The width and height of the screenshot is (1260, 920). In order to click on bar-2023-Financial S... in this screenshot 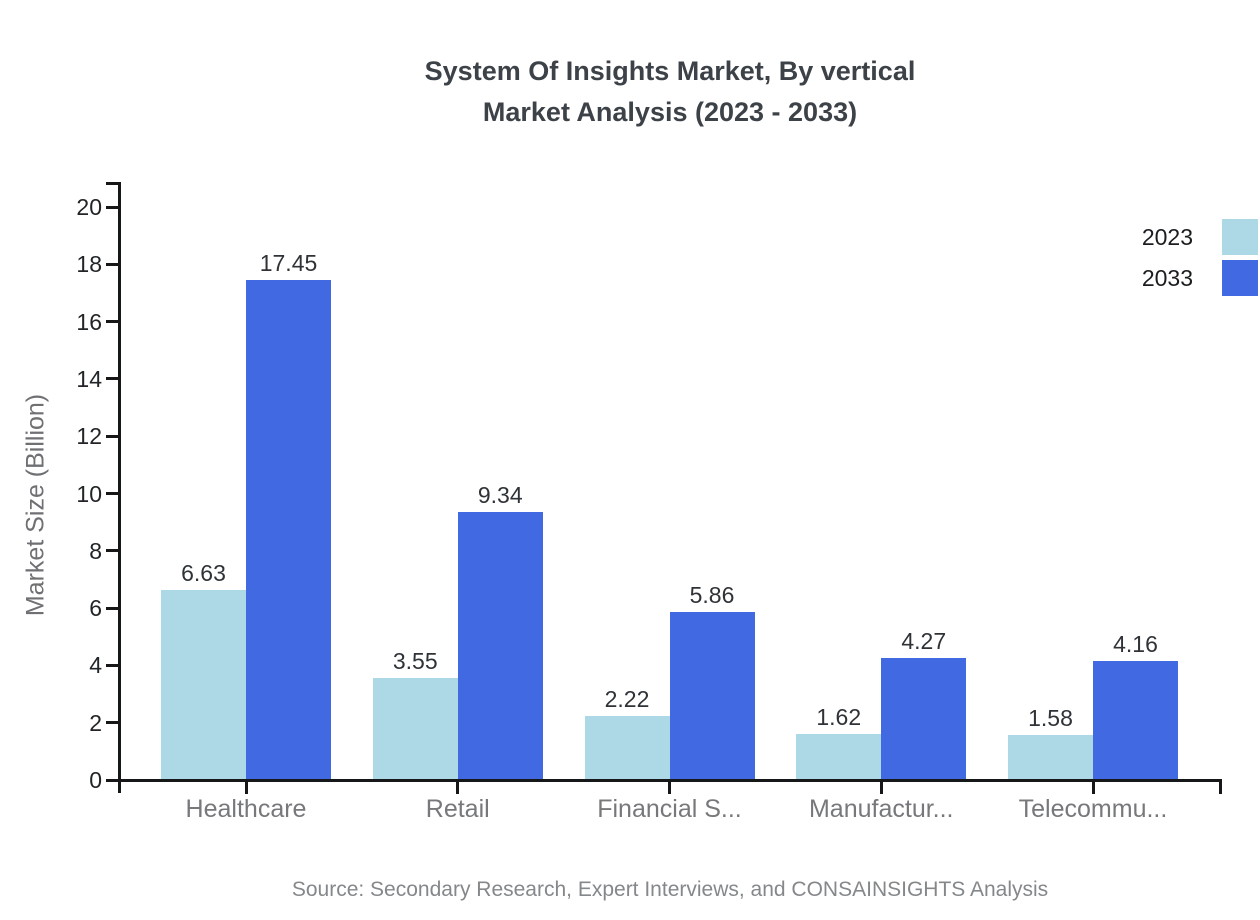, I will do `click(627, 748)`.